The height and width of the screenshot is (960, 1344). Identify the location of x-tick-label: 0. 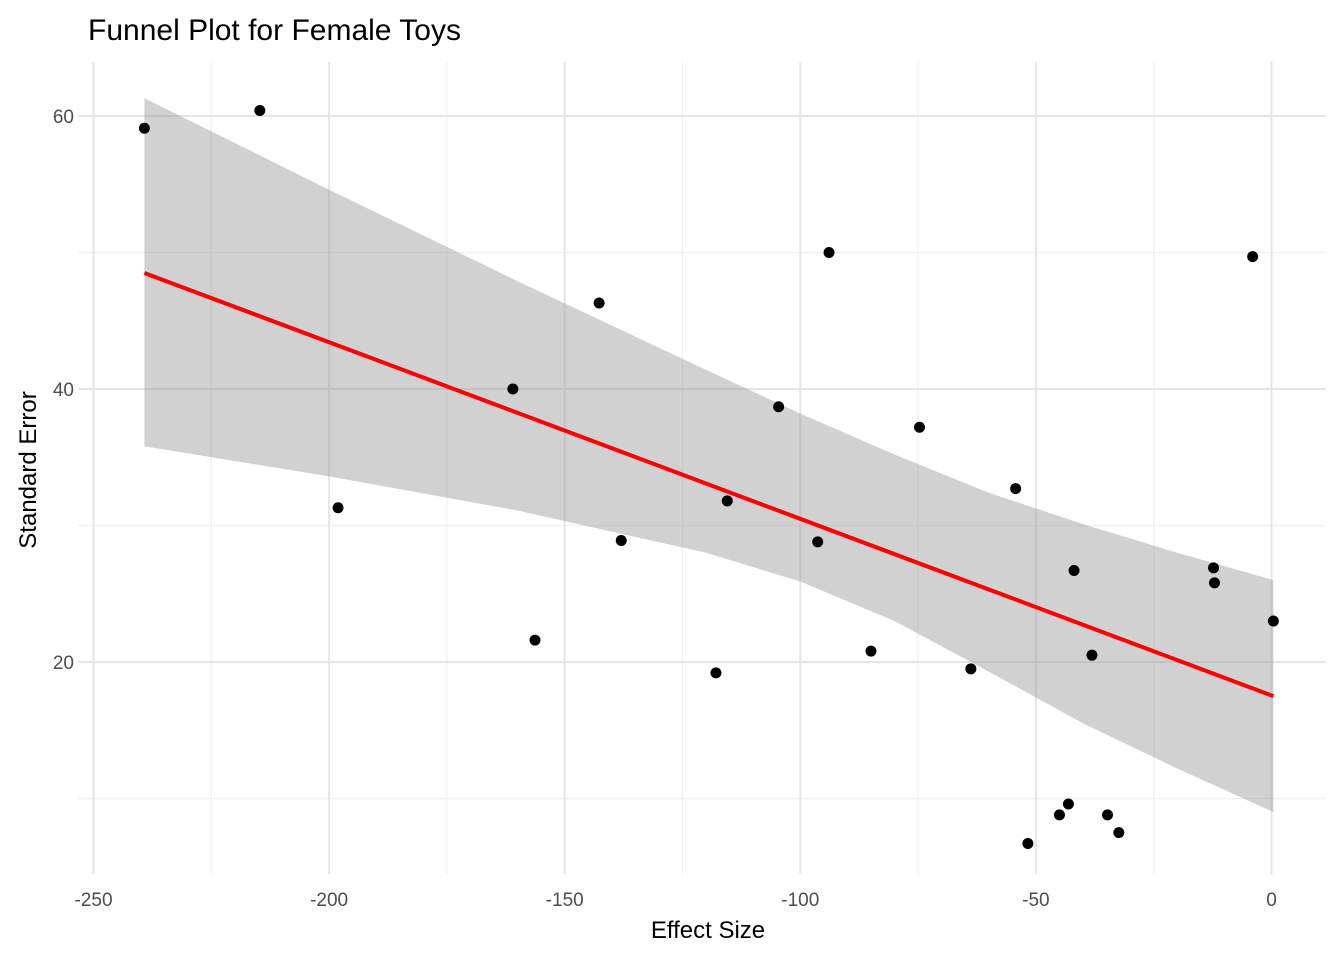
(1271, 900).